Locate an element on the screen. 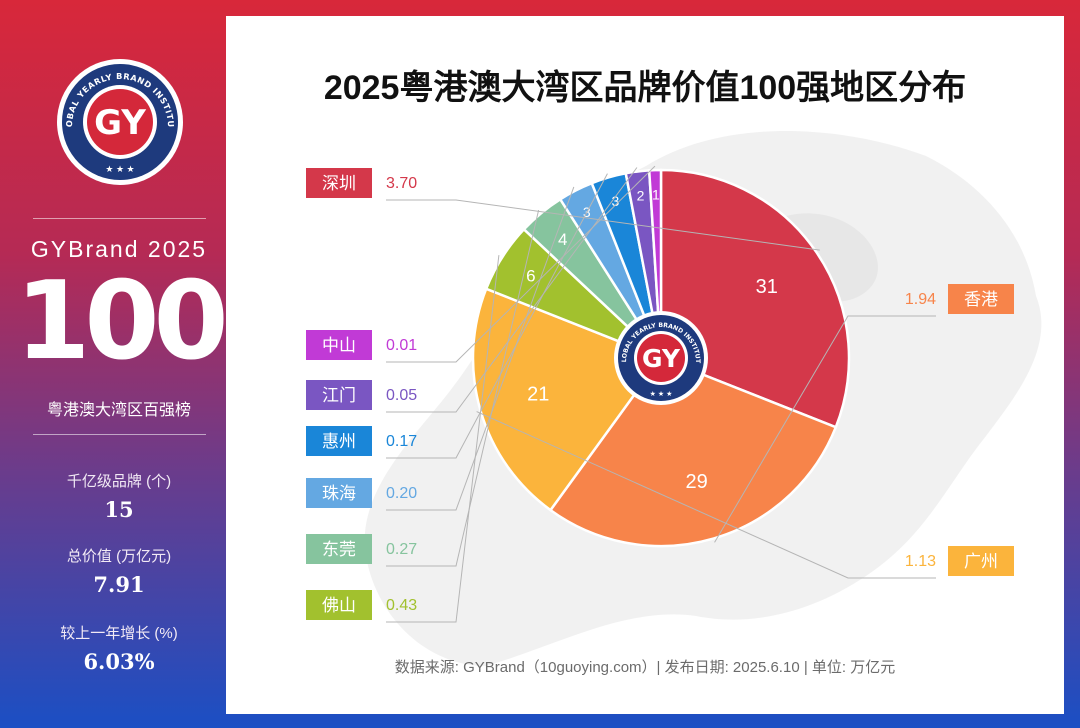  logo-text: GY is located at coordinates (120, 123).